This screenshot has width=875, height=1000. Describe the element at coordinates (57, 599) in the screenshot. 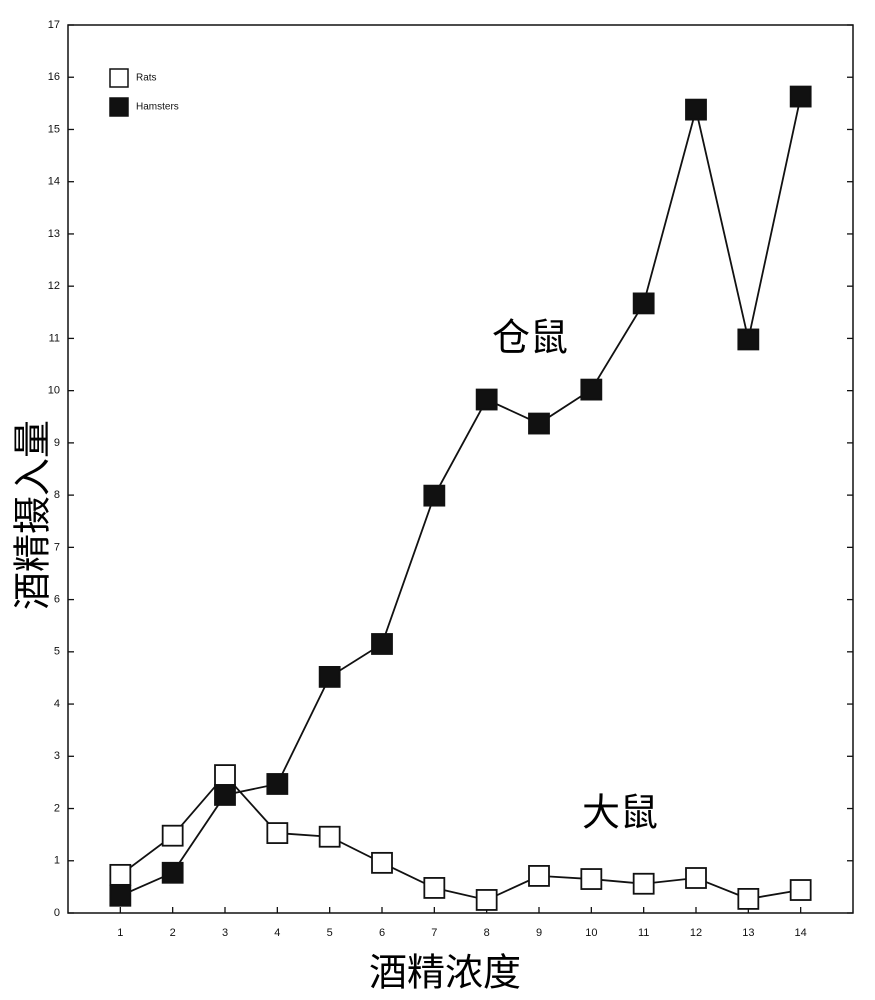

I see `y-tick-label: 6` at that location.